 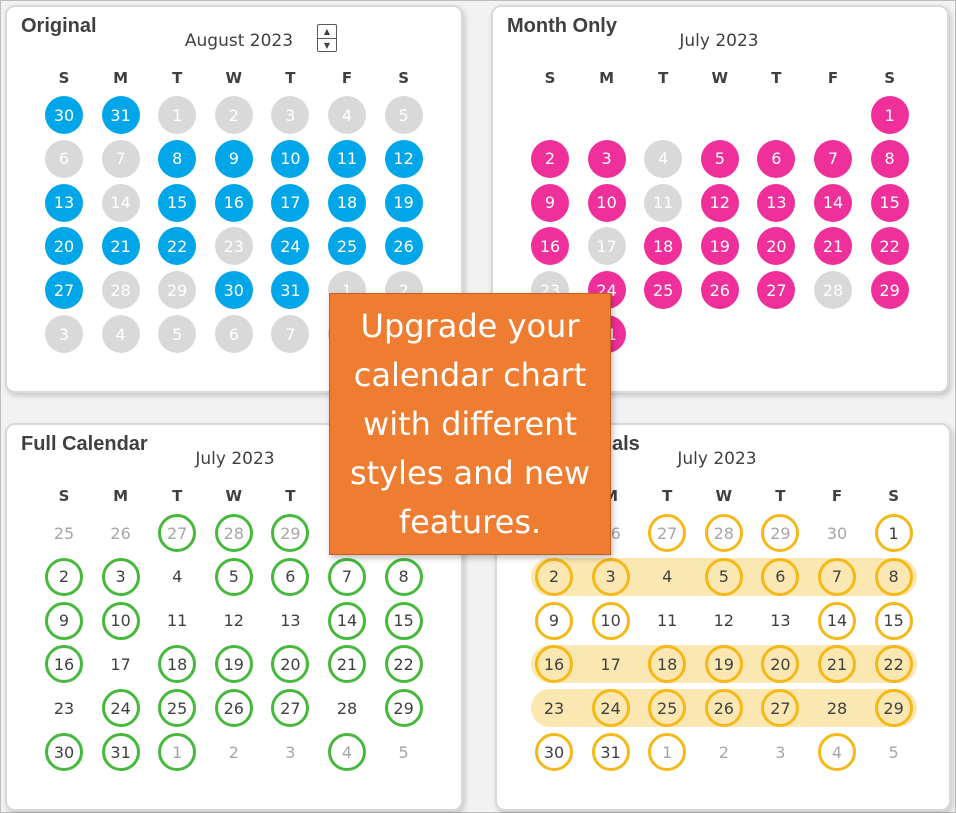 What do you see at coordinates (327, 44) in the screenshot?
I see `spin-down-icon: ▼` at bounding box center [327, 44].